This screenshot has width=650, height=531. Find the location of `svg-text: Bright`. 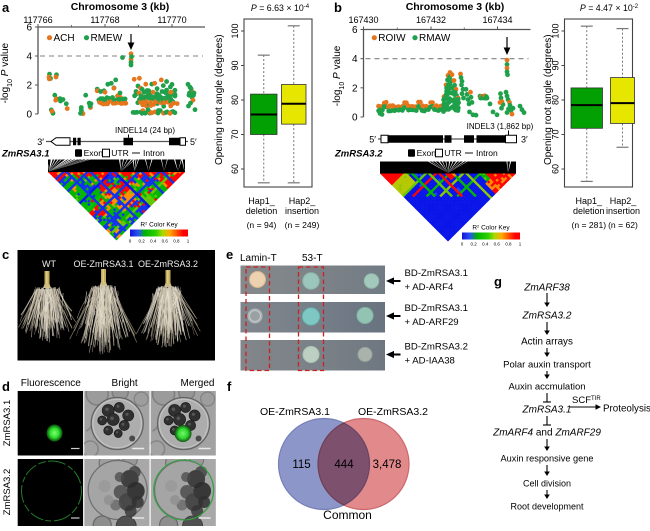

svg-text: Bright is located at coordinates (125, 383).